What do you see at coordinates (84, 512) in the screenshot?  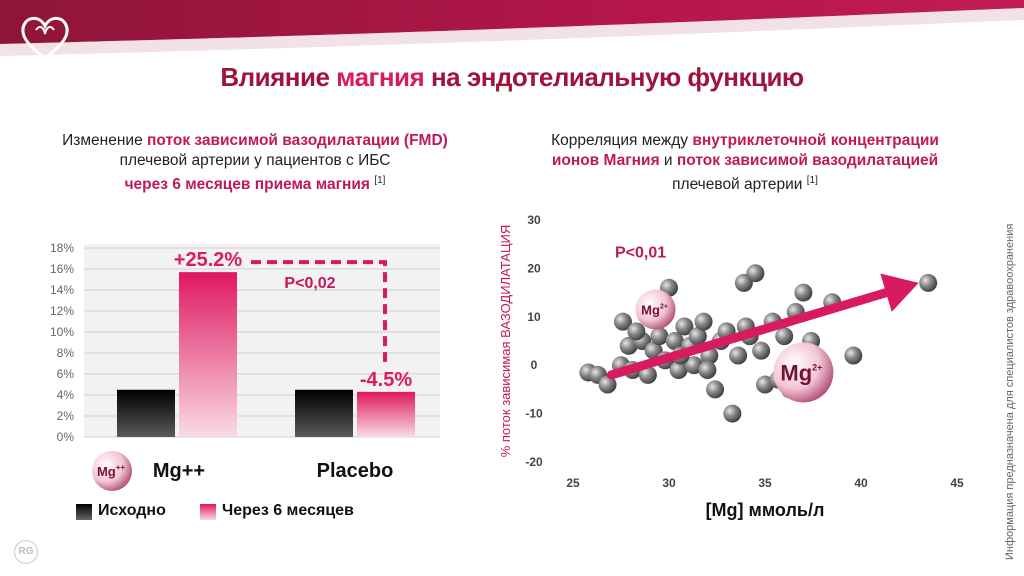 I see `legend-swatch-baseline` at bounding box center [84, 512].